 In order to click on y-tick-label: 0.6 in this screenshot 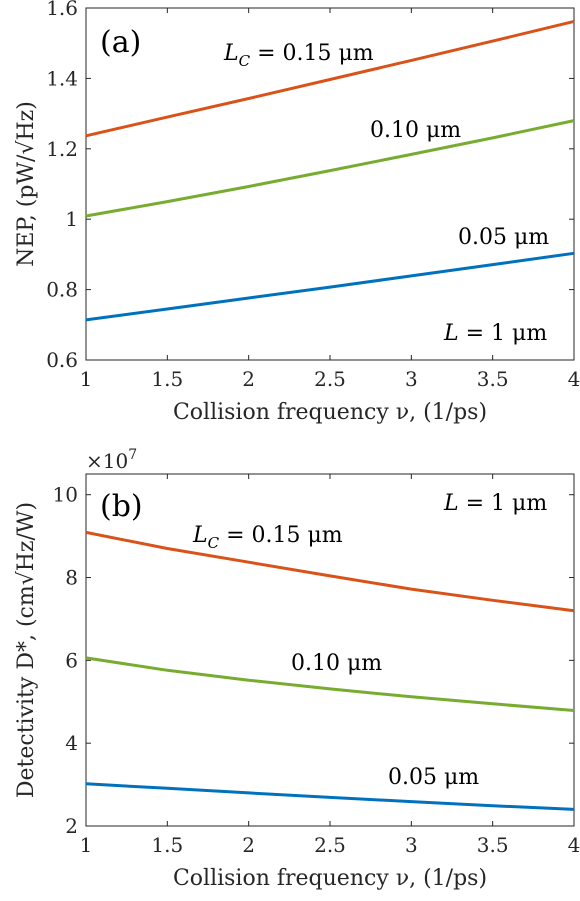, I will do `click(62, 360)`.